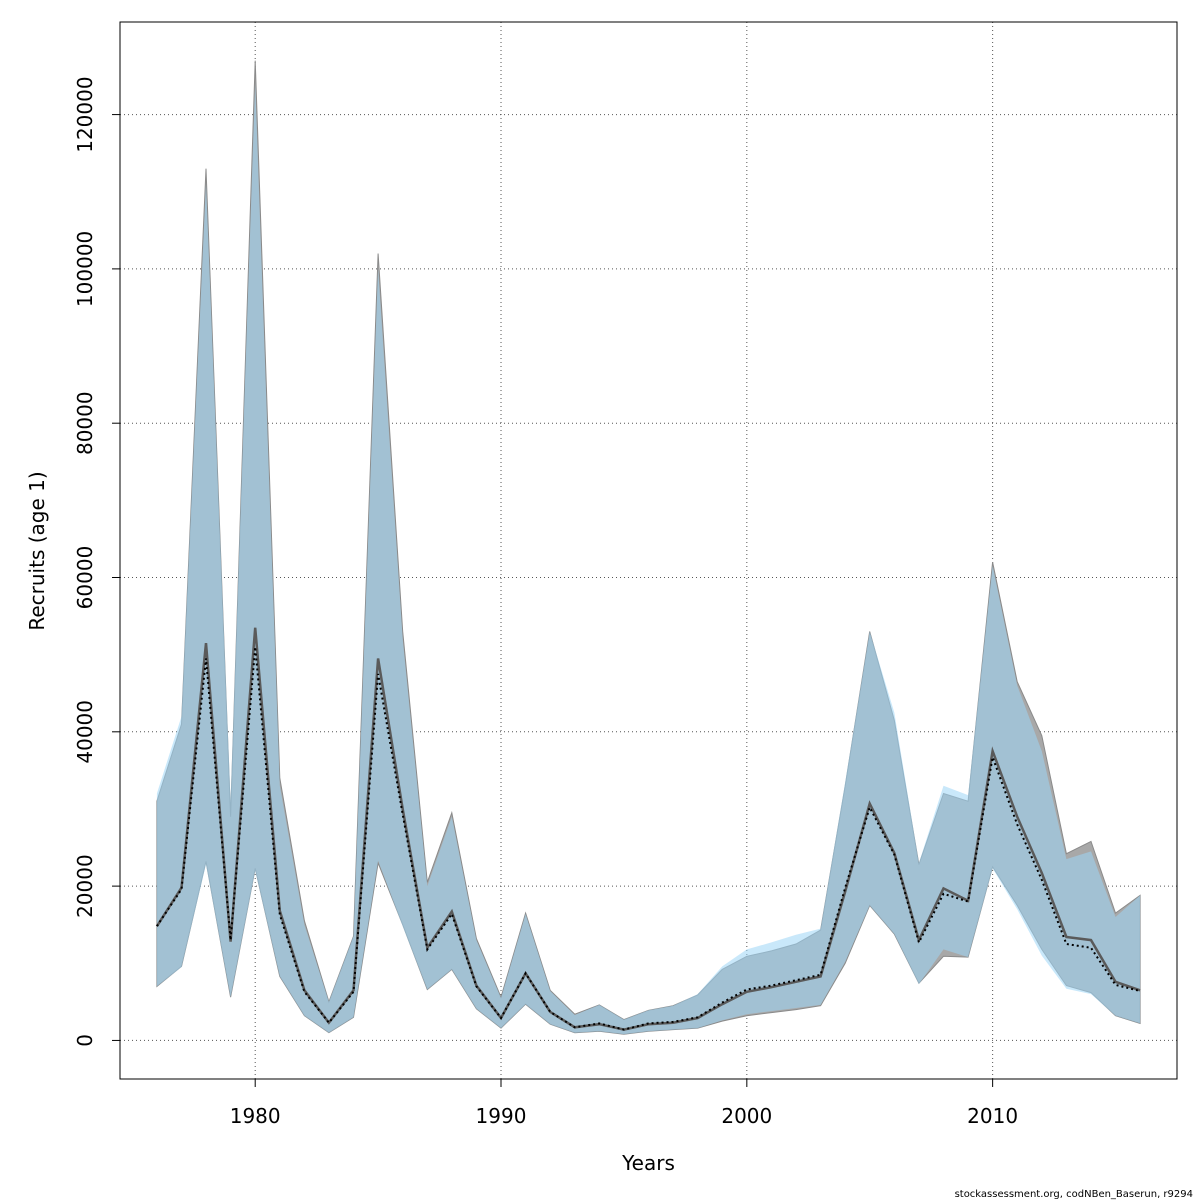 The height and width of the screenshot is (1200, 1200). What do you see at coordinates (501, 1116) in the screenshot?
I see `x-tick-label: 1990` at bounding box center [501, 1116].